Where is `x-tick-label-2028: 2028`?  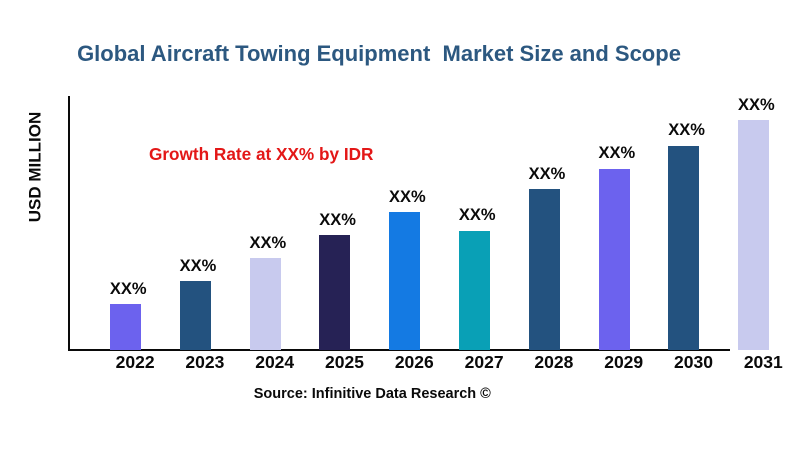
x-tick-label-2028: 2028 is located at coordinates (554, 361).